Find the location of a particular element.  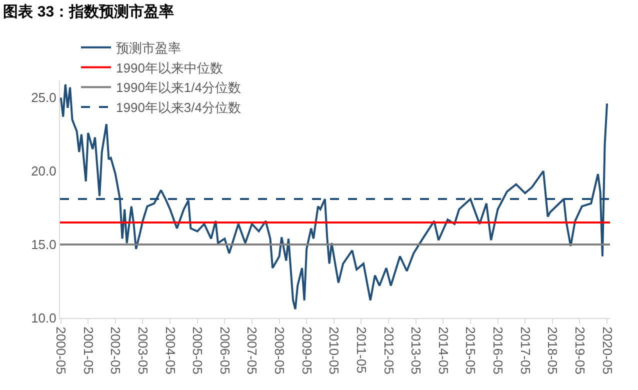

x-tick-label: 2015-05 is located at coordinates (470, 350).